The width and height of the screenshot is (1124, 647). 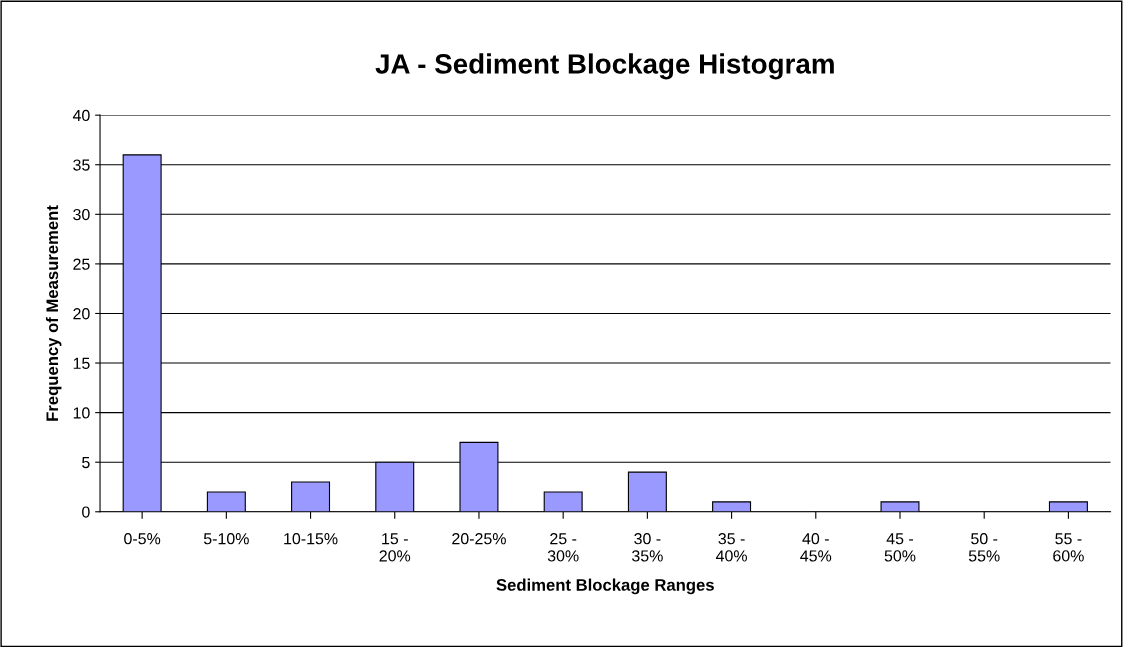 I want to click on y-tick-label: 20, so click(x=81, y=314).